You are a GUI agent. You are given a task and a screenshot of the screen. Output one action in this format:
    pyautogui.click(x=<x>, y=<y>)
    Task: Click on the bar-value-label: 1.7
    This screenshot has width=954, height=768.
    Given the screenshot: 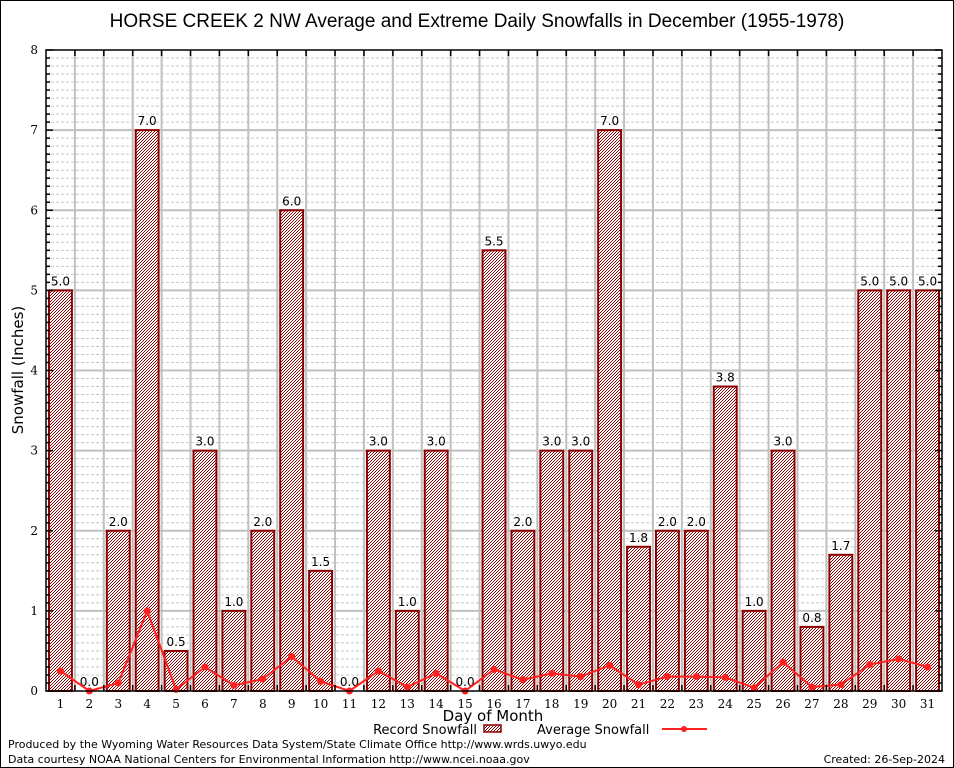 What is the action you would take?
    pyautogui.click(x=840, y=546)
    